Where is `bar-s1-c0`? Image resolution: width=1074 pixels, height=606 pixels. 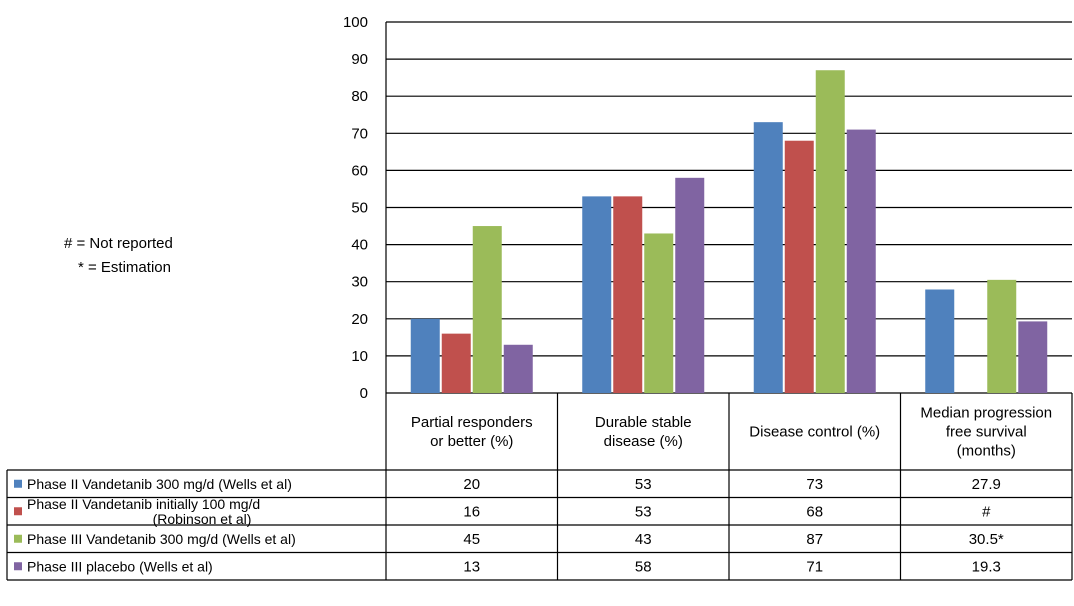
bar-s1-c0 is located at coordinates (456, 363).